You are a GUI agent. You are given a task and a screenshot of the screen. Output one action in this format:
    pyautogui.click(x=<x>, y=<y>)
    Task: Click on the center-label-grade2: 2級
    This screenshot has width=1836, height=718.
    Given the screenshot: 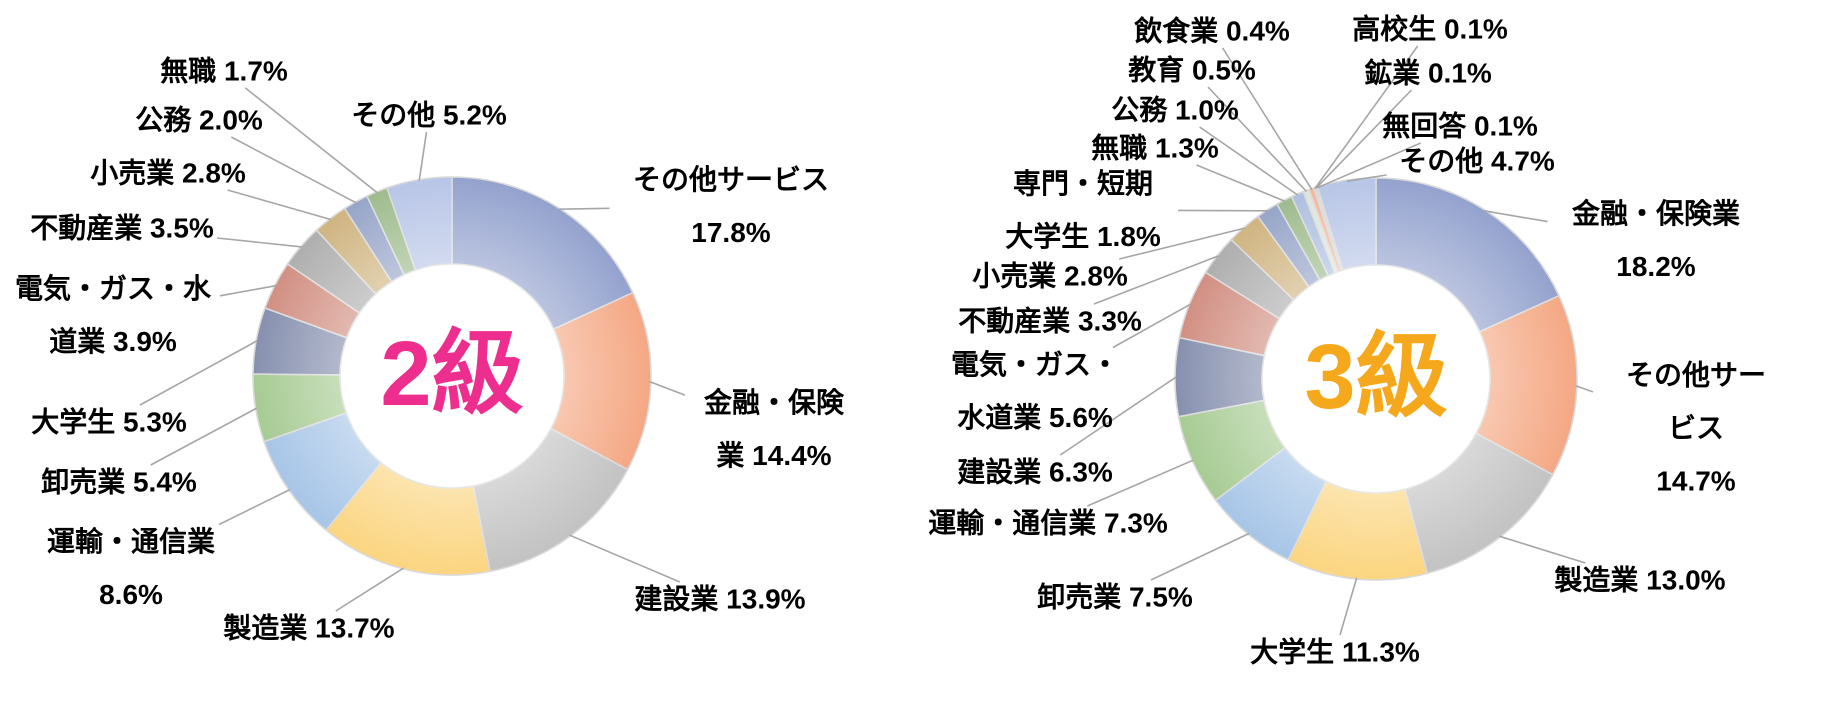 What is the action you would take?
    pyautogui.click(x=452, y=374)
    